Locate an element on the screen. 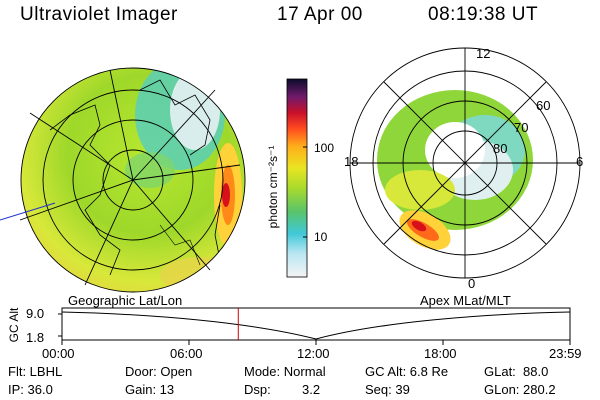  colorbar-tick-10: 10 is located at coordinates (321, 237).